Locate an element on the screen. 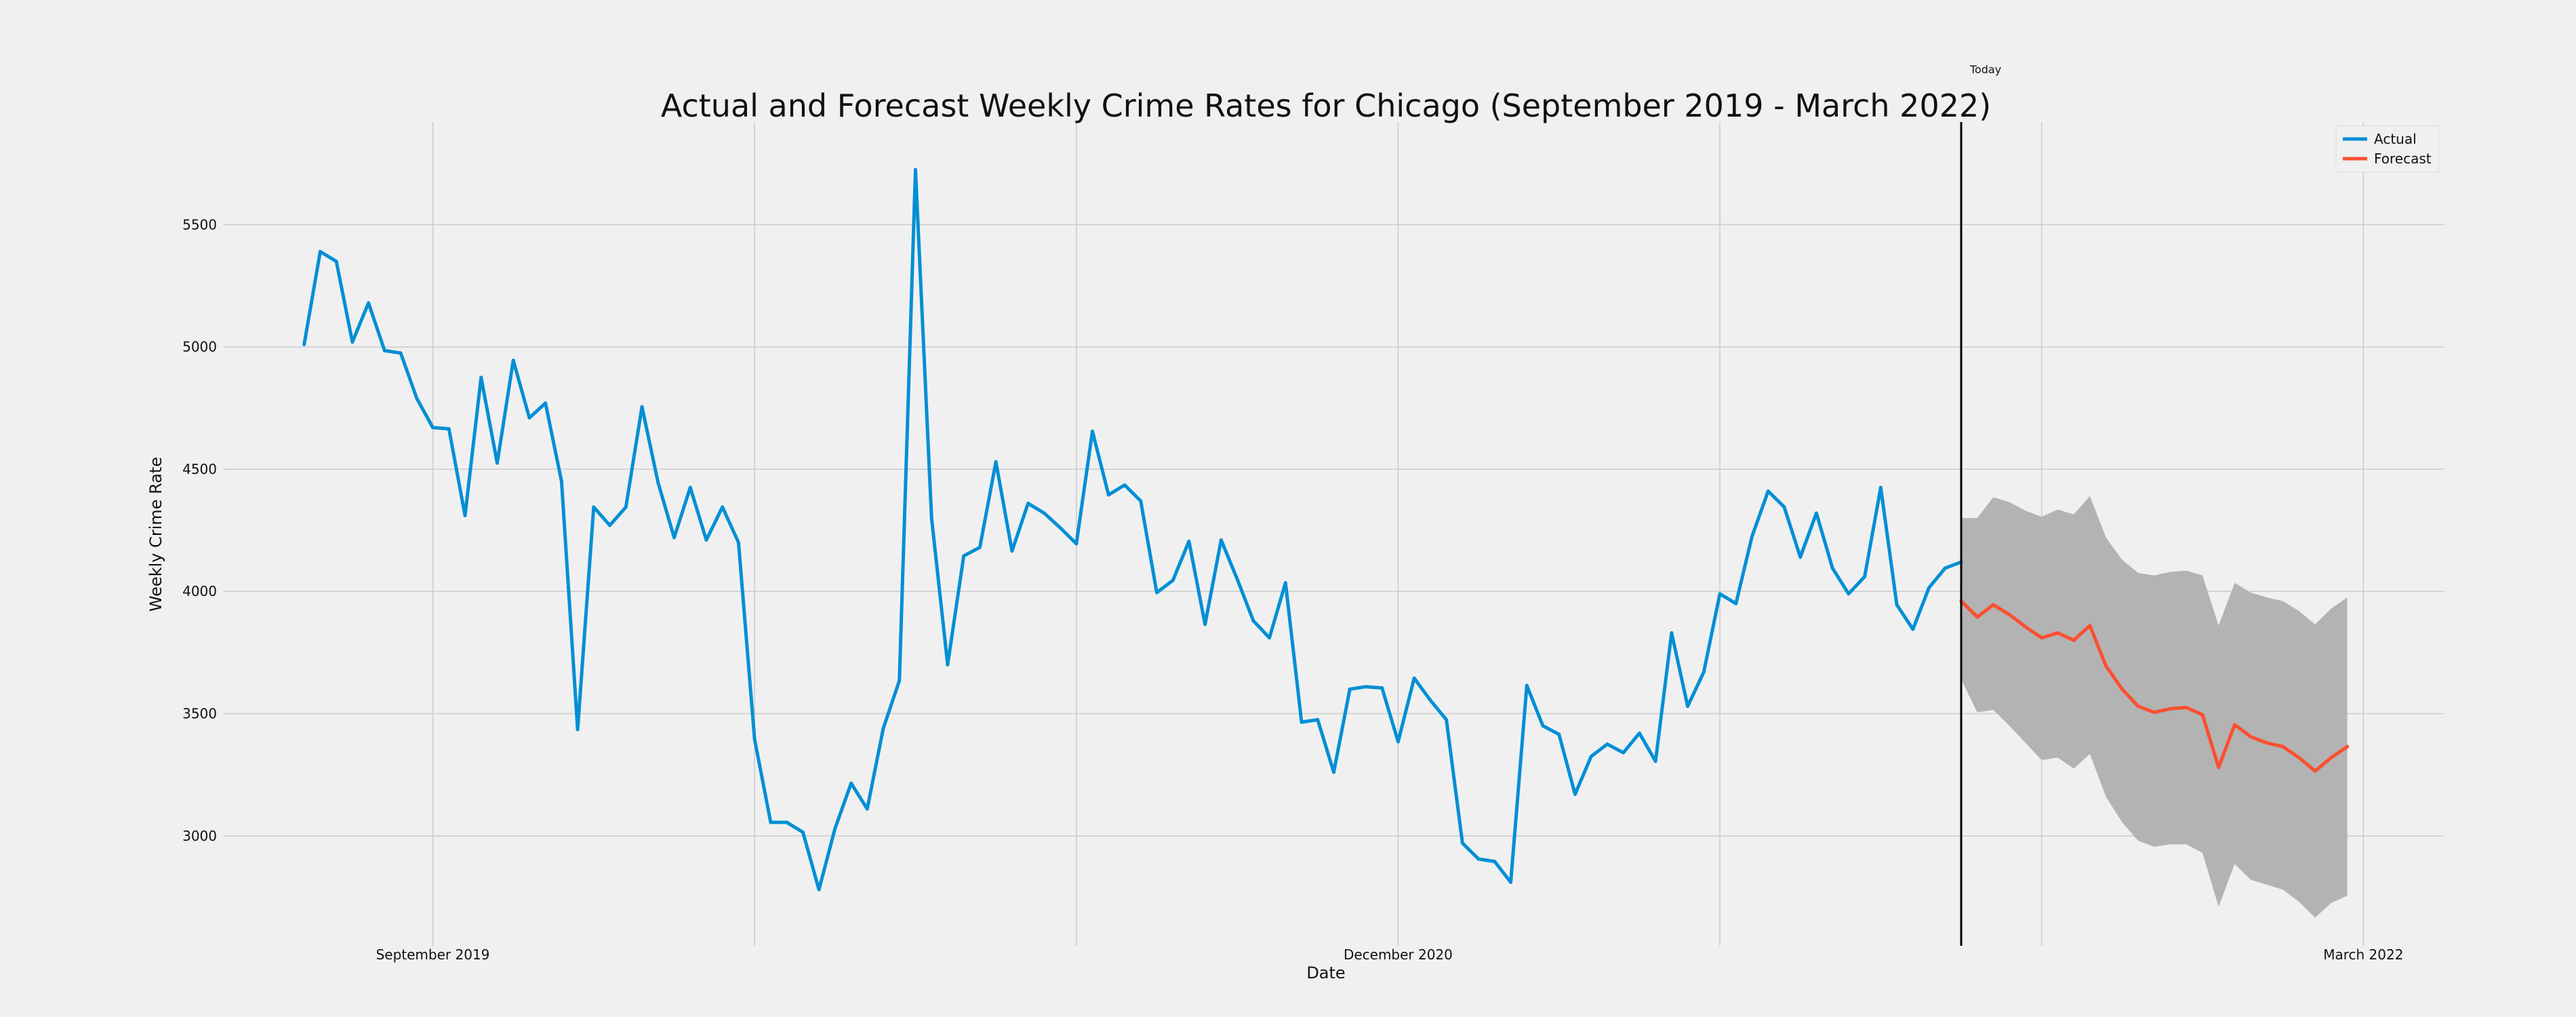 This screenshot has width=2576, height=1017. y-tick-label-4000: 4000 is located at coordinates (199, 591).